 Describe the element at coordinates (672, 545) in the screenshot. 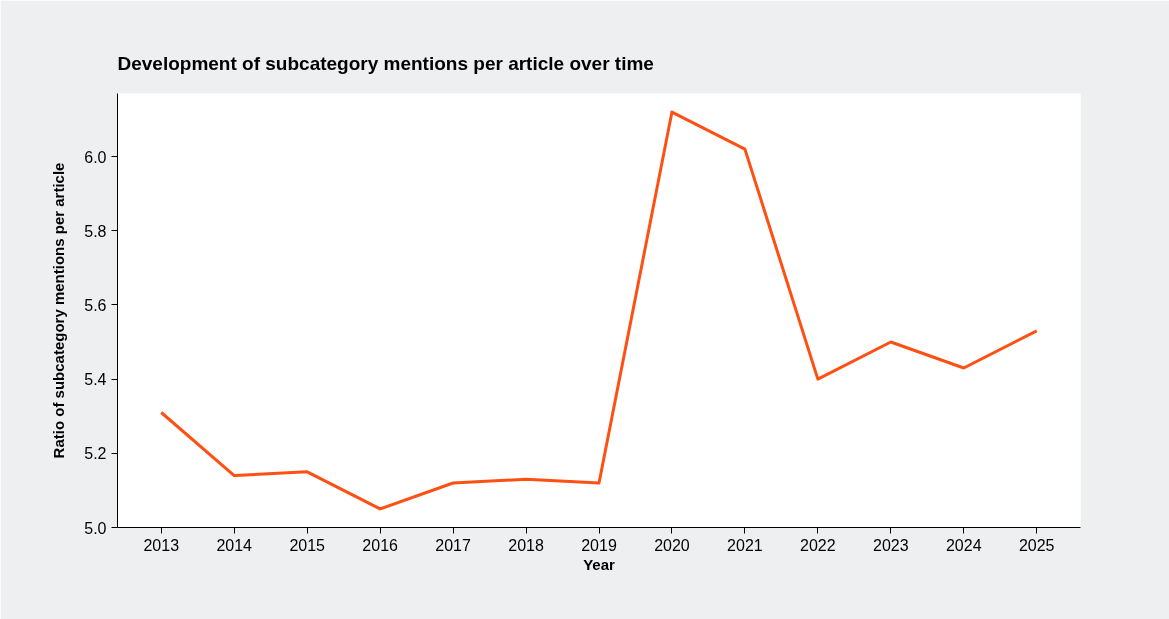

I see `x-tick-label: 2020` at that location.